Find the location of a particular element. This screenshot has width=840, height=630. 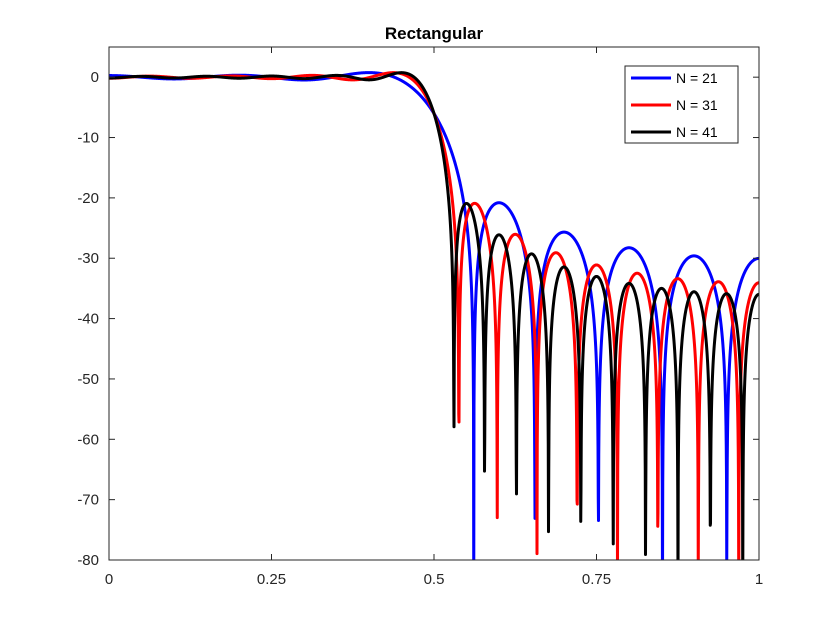

y-tick-label: -70 is located at coordinates (88, 500).